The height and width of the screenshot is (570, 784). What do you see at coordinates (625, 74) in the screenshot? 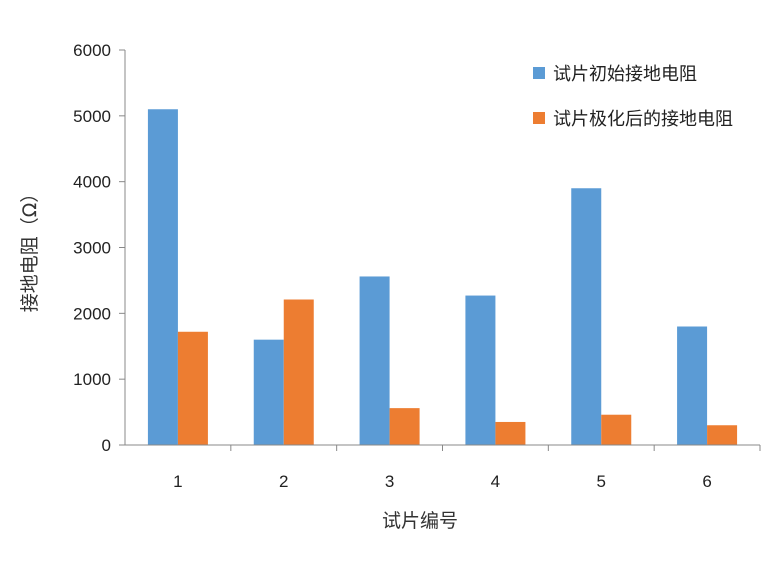
I see `legend-label-initial: 试片初始接地电阻` at bounding box center [625, 74].